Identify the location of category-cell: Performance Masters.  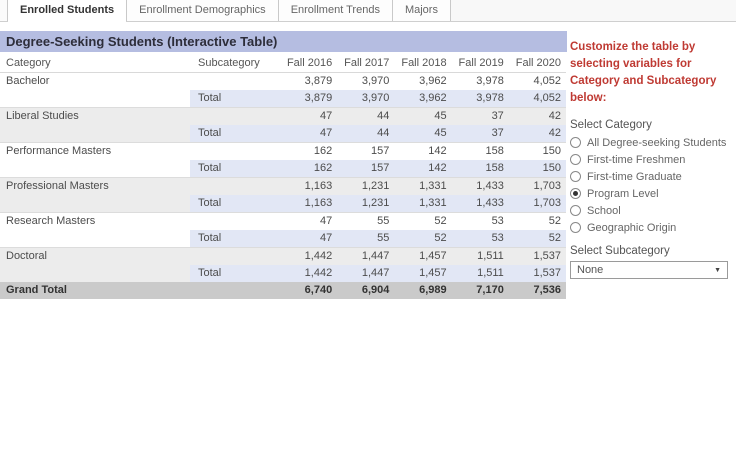
(59, 151).